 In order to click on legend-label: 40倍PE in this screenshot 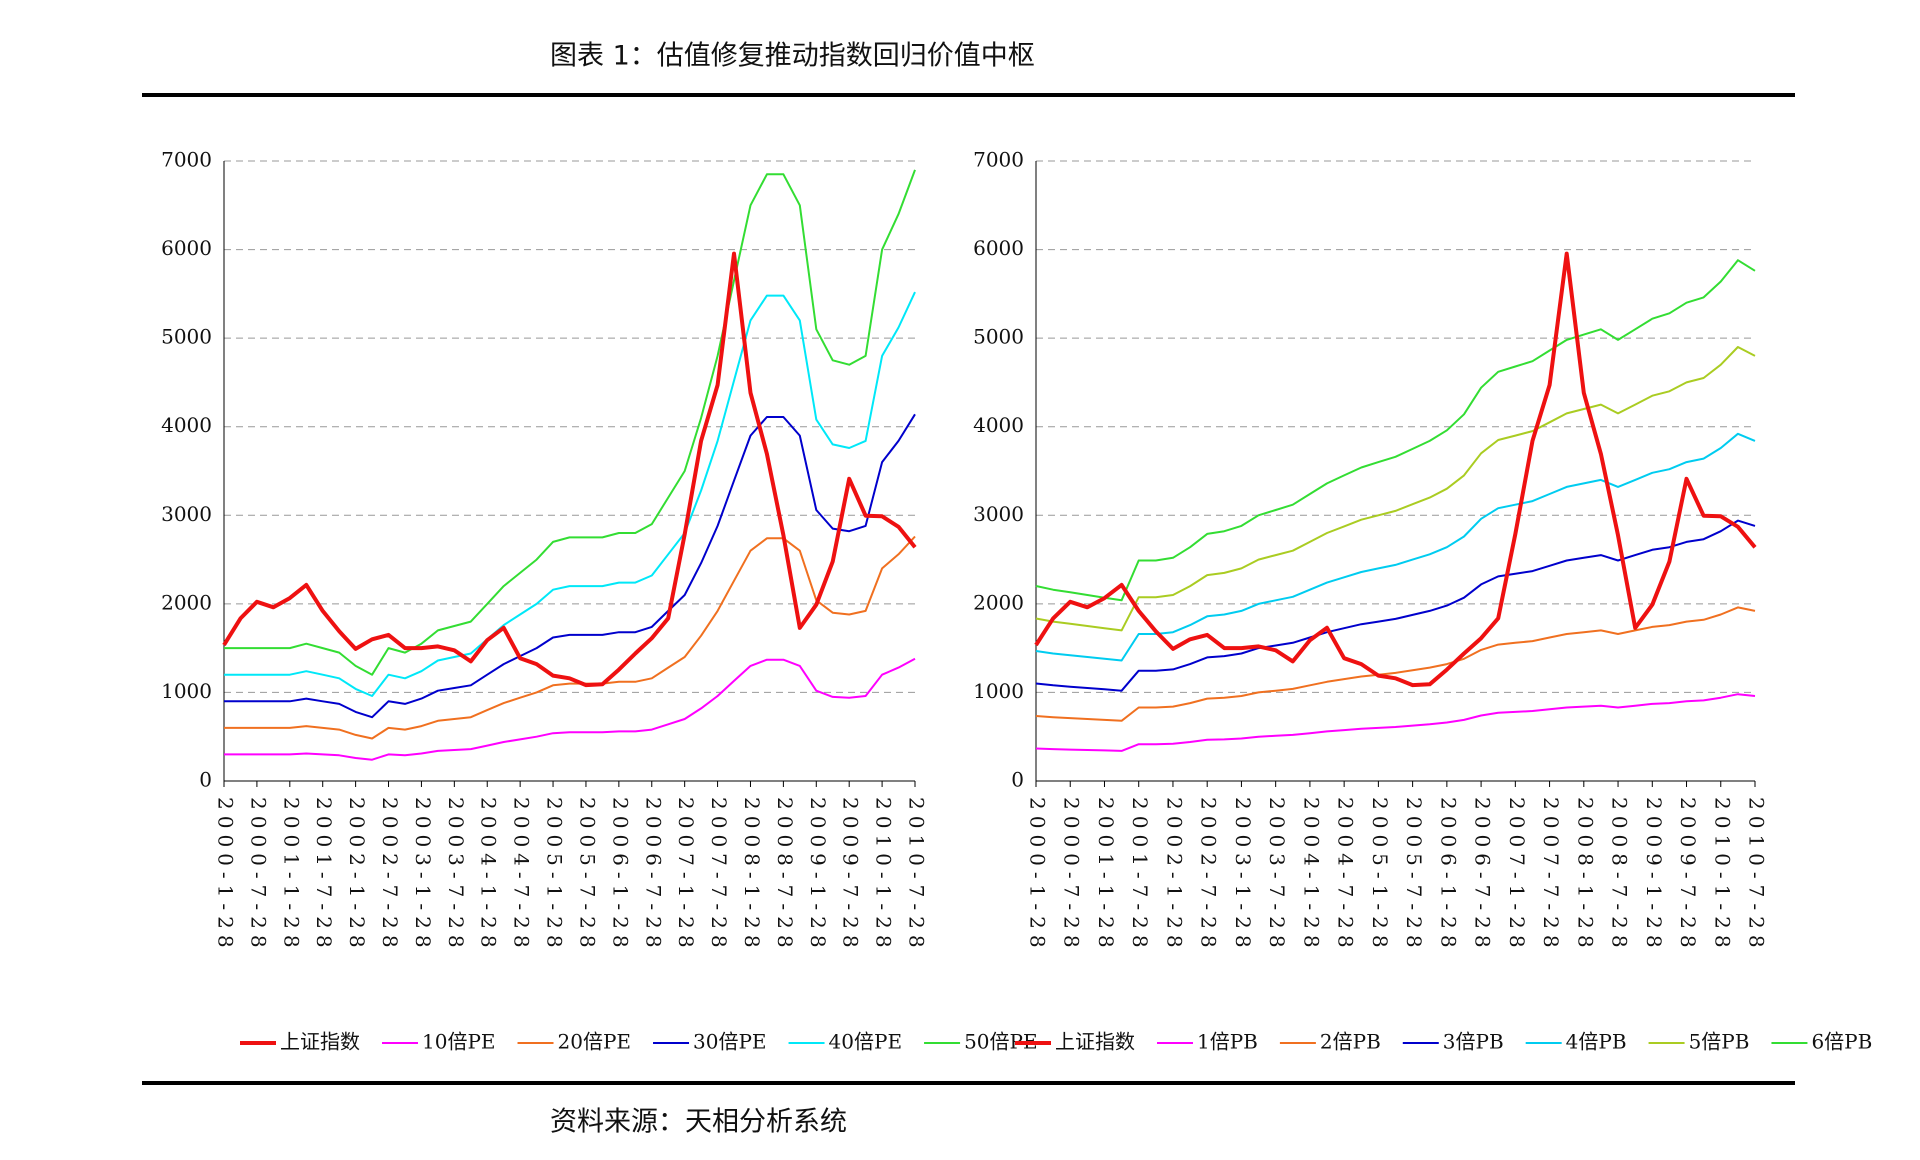, I will do `click(866, 1042)`.